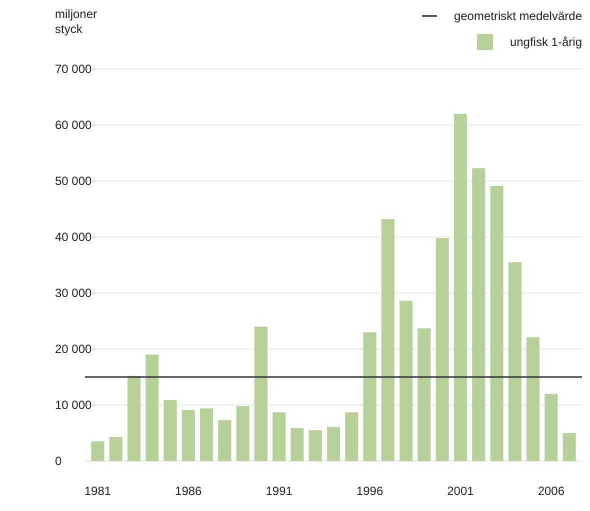  Describe the element at coordinates (98, 491) in the screenshot. I see `x-tick-label: 1981` at that location.